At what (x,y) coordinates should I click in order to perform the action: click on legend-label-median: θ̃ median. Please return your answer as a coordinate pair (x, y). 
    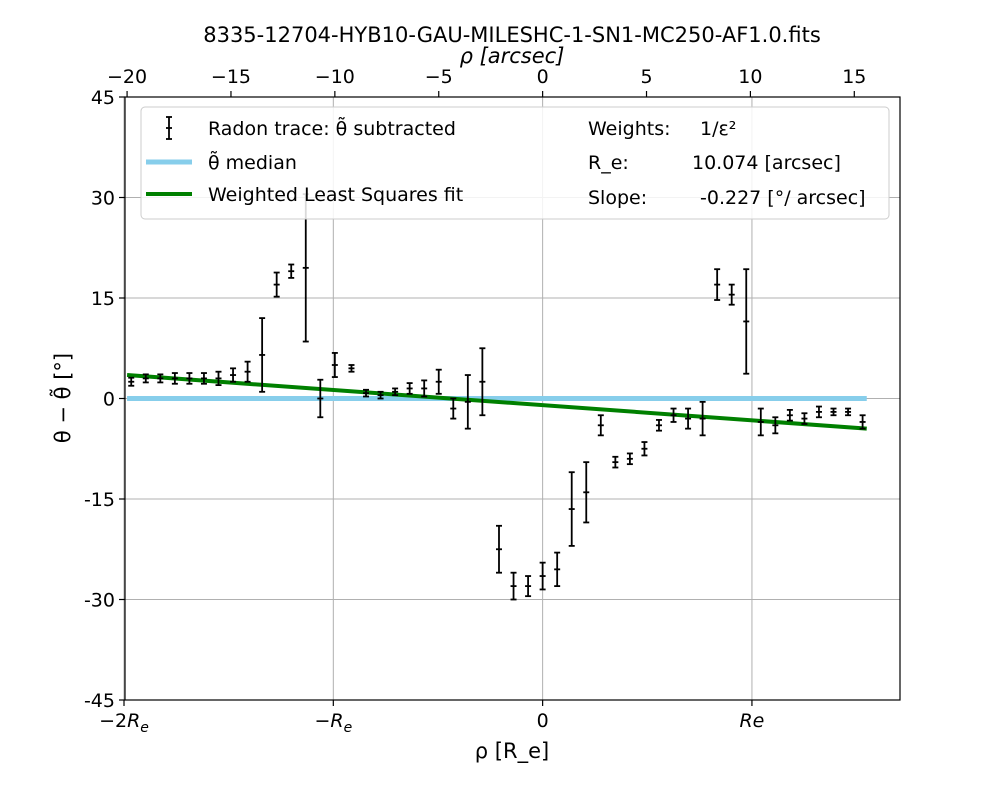
    Looking at the image, I should click on (252, 161).